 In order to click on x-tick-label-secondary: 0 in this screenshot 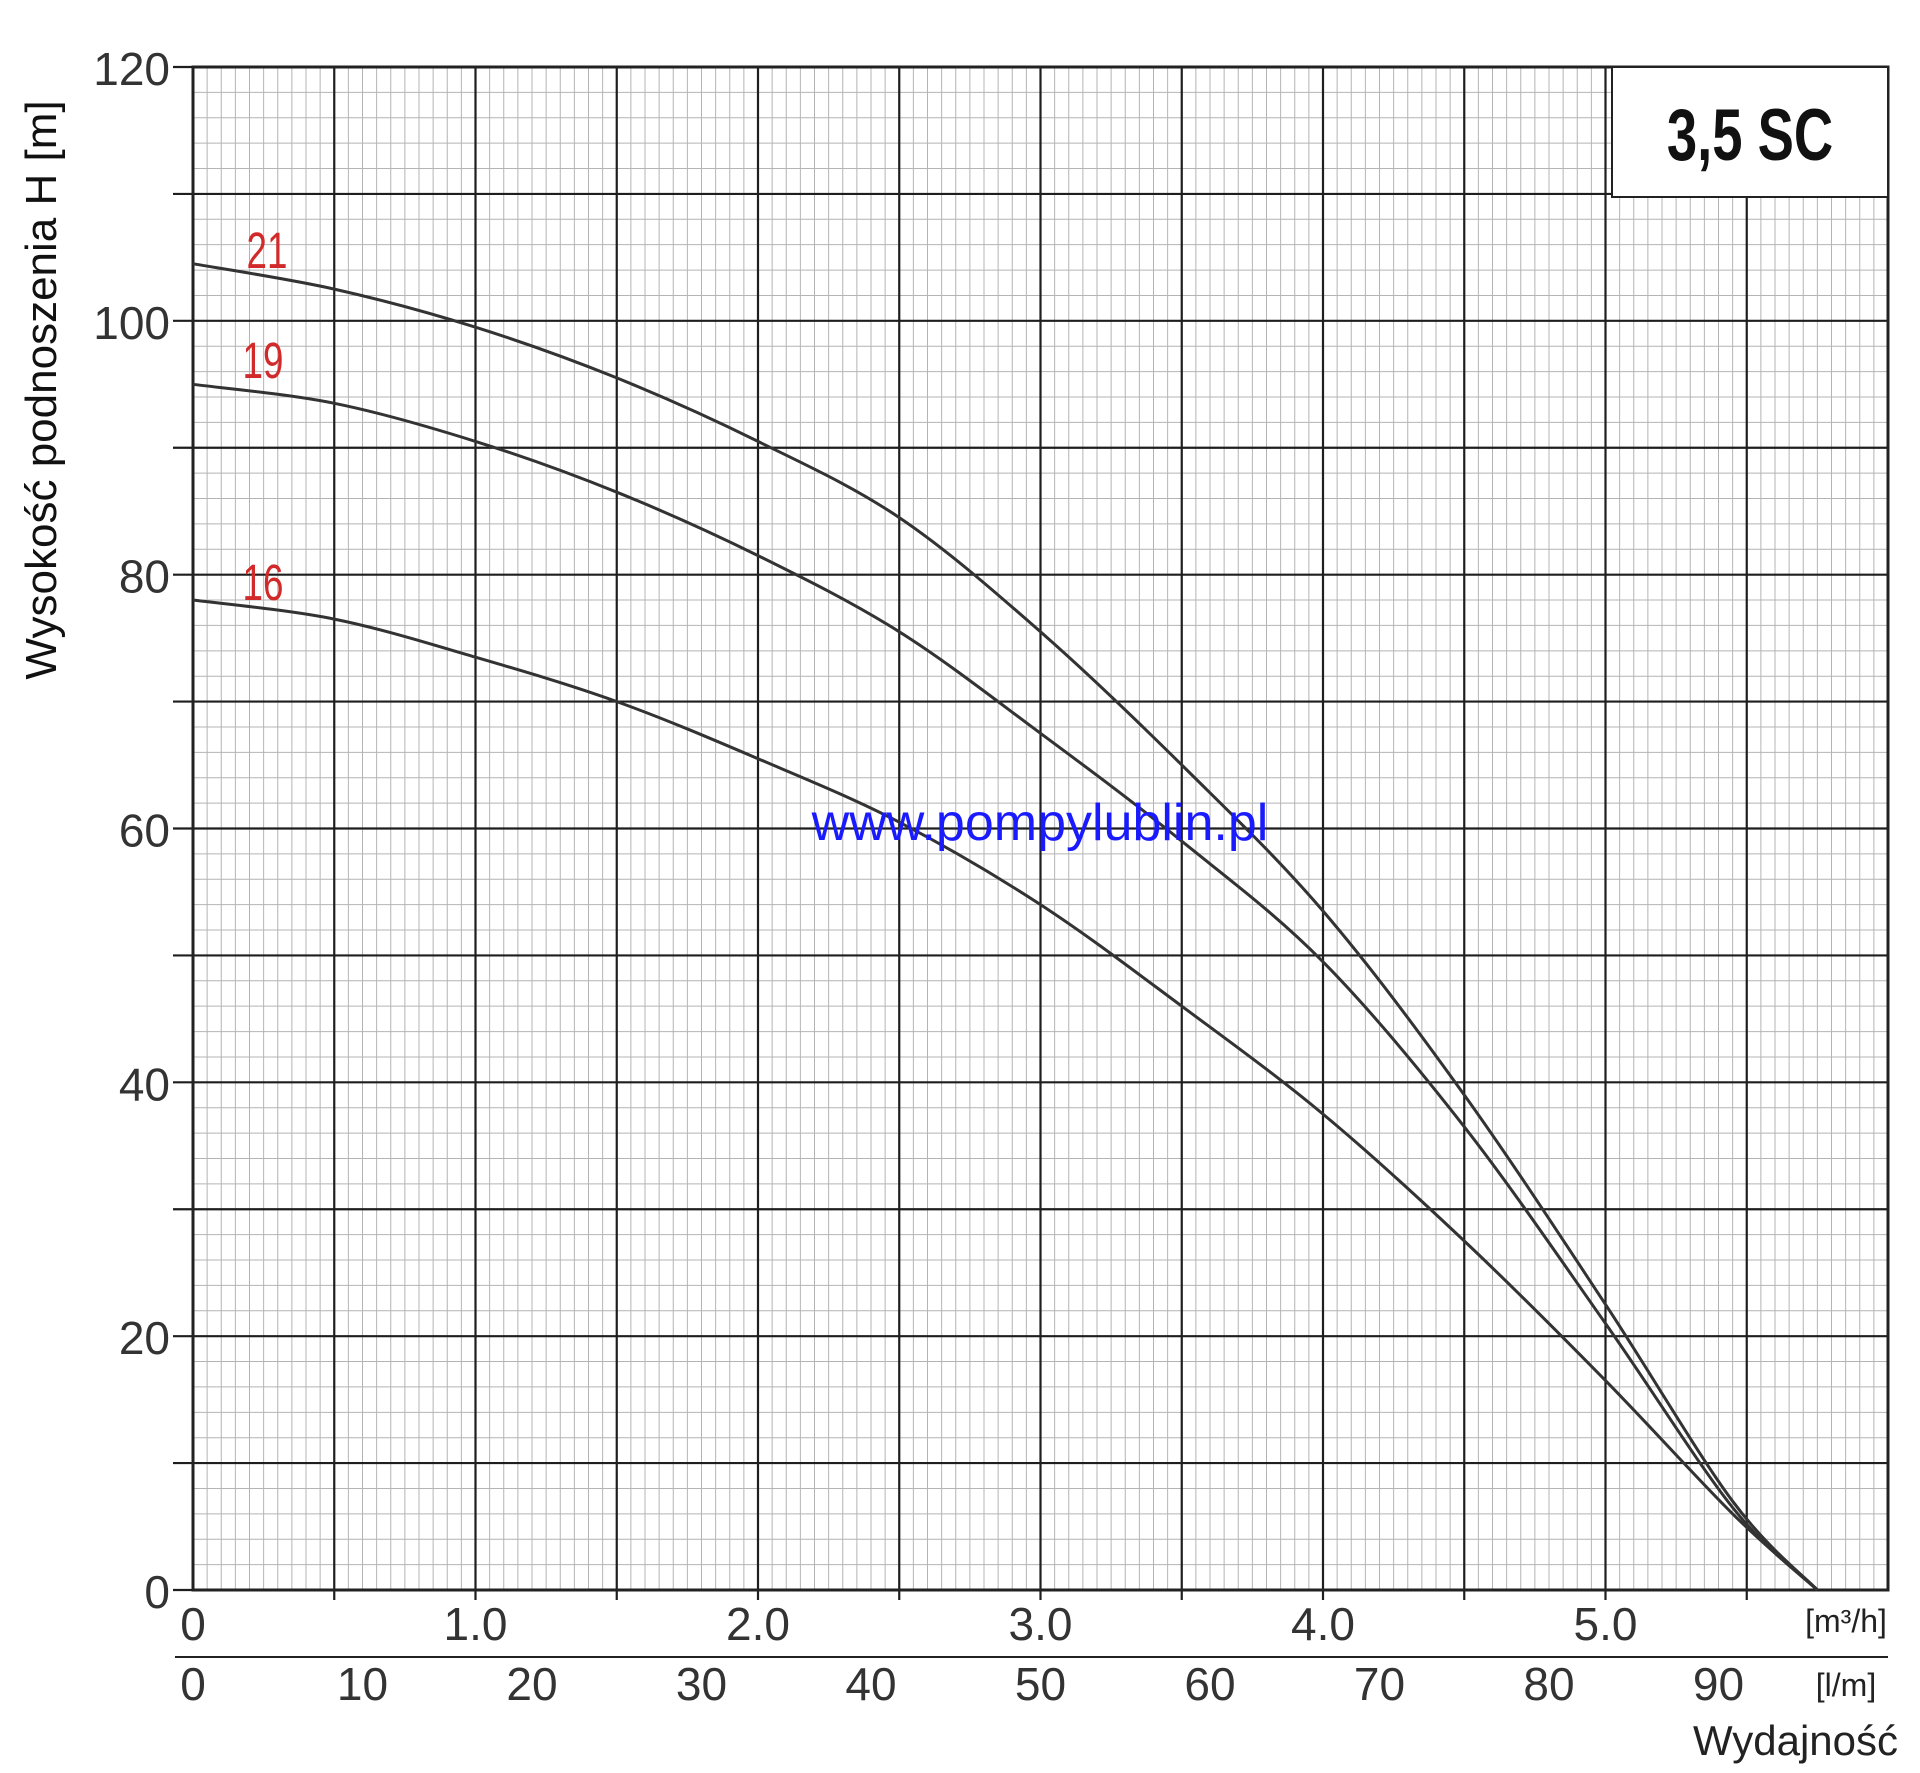, I will do `click(193, 1684)`.